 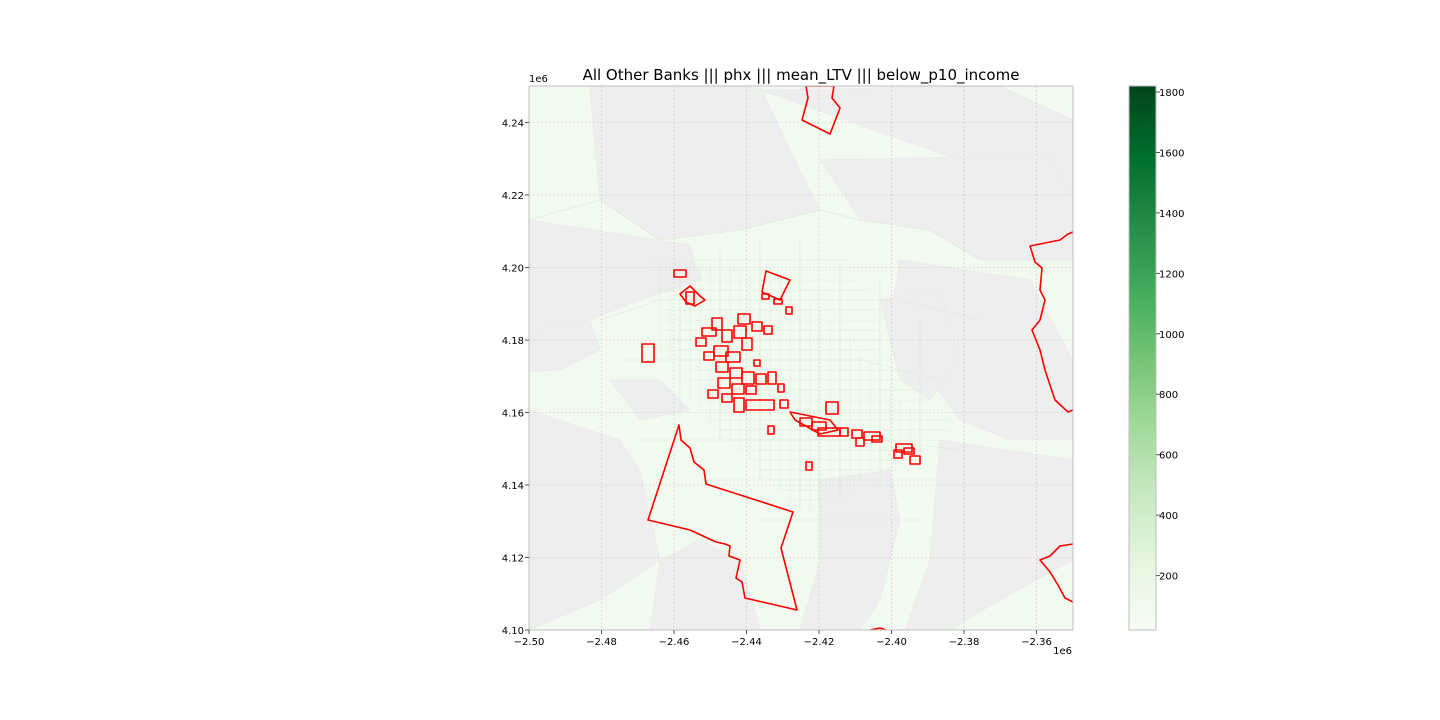 What do you see at coordinates (538, 79) in the screenshot?
I see `y-offset-label: 1e6` at bounding box center [538, 79].